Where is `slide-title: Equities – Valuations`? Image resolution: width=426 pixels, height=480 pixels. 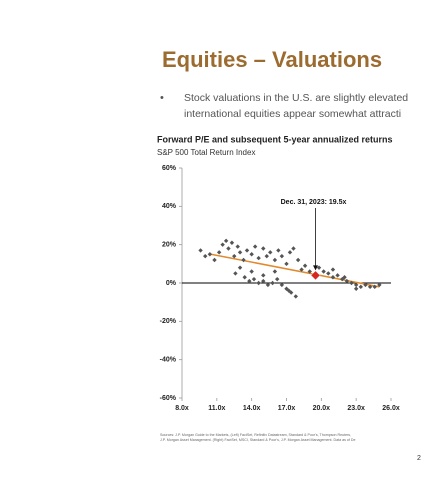
slide-title: Equities – Valuations is located at coordinates (272, 59).